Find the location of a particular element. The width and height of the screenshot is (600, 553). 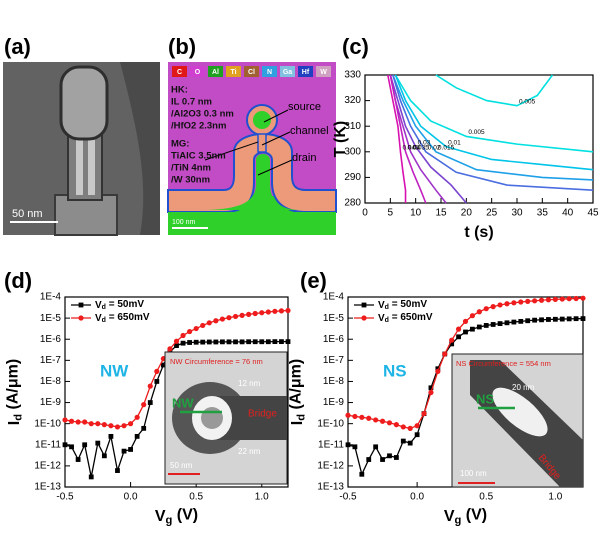

contour-label: 0.02 is located at coordinates (434, 148).